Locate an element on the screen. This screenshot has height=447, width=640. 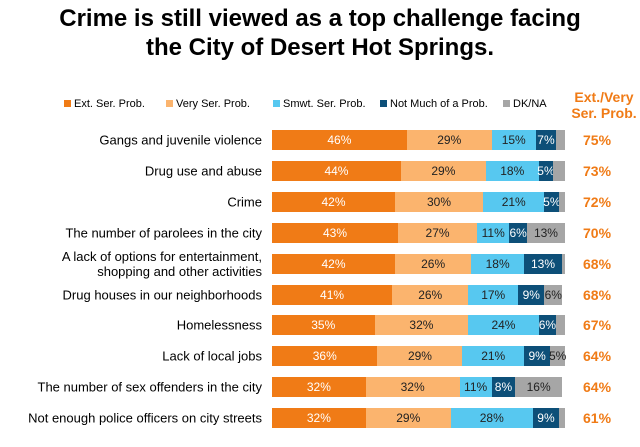
category-label: Gangs and juvenile violence is located at coordinates (180, 140).